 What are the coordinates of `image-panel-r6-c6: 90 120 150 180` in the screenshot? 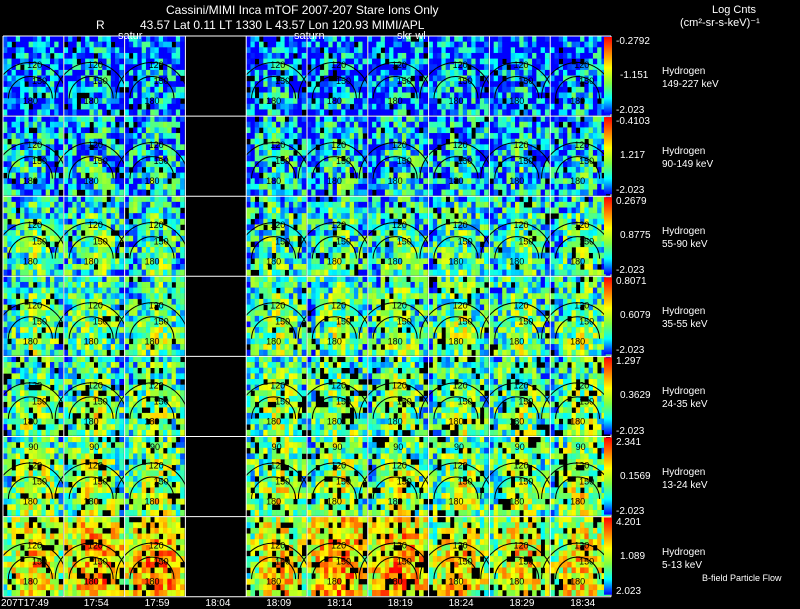 It's located at (334, 476).